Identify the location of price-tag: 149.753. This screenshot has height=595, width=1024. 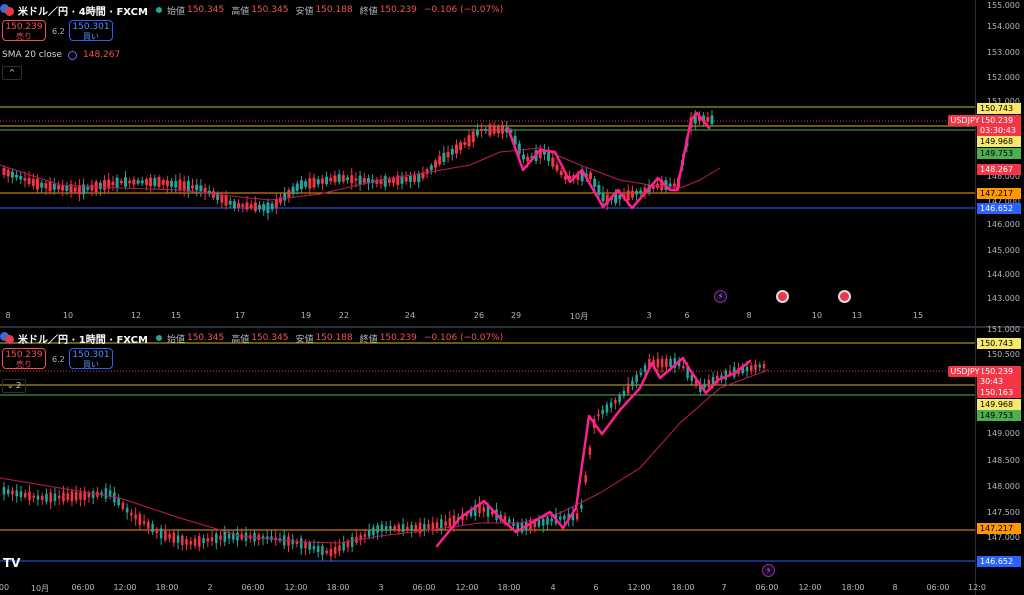
(999, 153).